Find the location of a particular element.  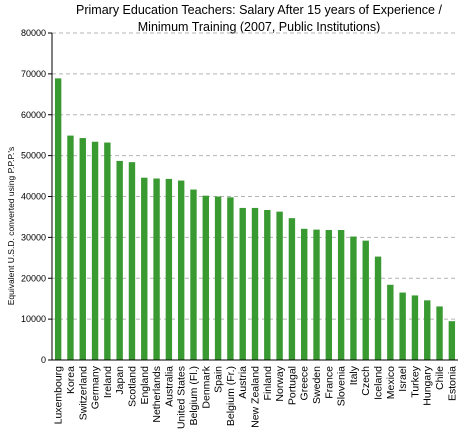

x-category-label: Korea is located at coordinates (71, 380).